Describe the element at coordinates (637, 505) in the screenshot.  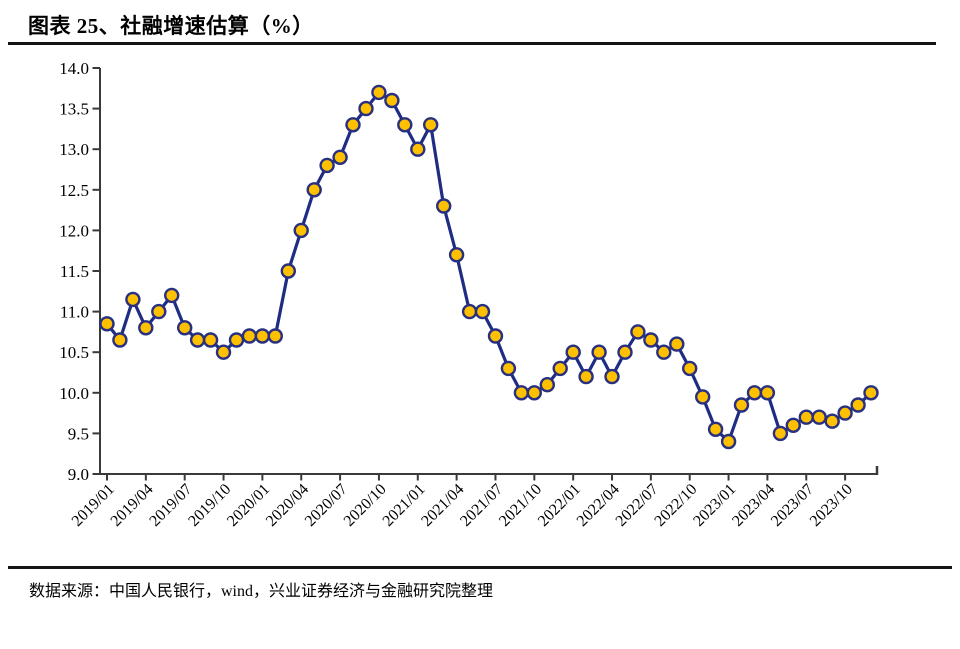
I see `x-tick-label: 2022/07` at that location.